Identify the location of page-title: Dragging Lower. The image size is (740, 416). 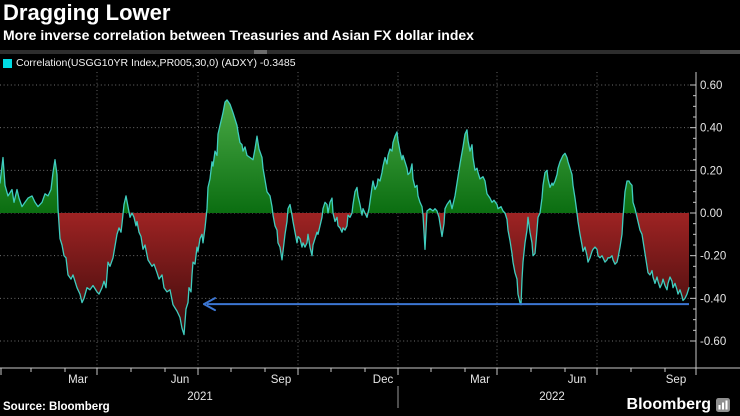
(87, 12).